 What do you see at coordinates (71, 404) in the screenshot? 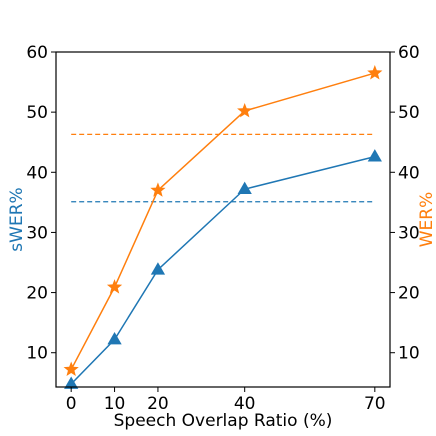
I see `x-tick-label: 0` at bounding box center [71, 404].